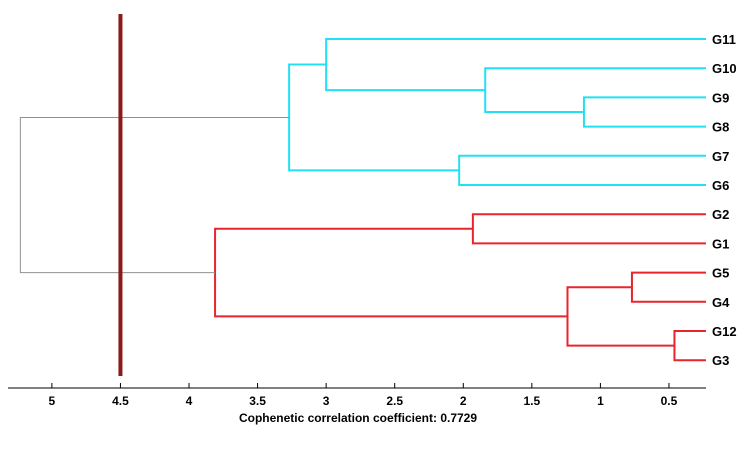  I want to click on x-tick-label: 3.5, so click(257, 401).